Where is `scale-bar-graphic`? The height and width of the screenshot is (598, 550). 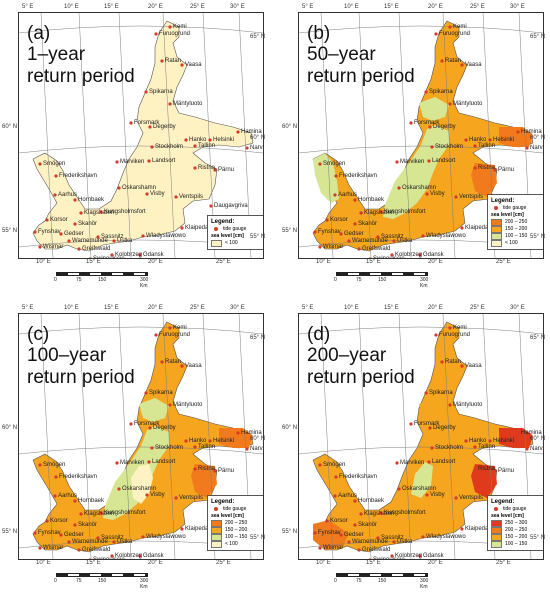 scale-bar-graphic is located at coordinates (102, 575).